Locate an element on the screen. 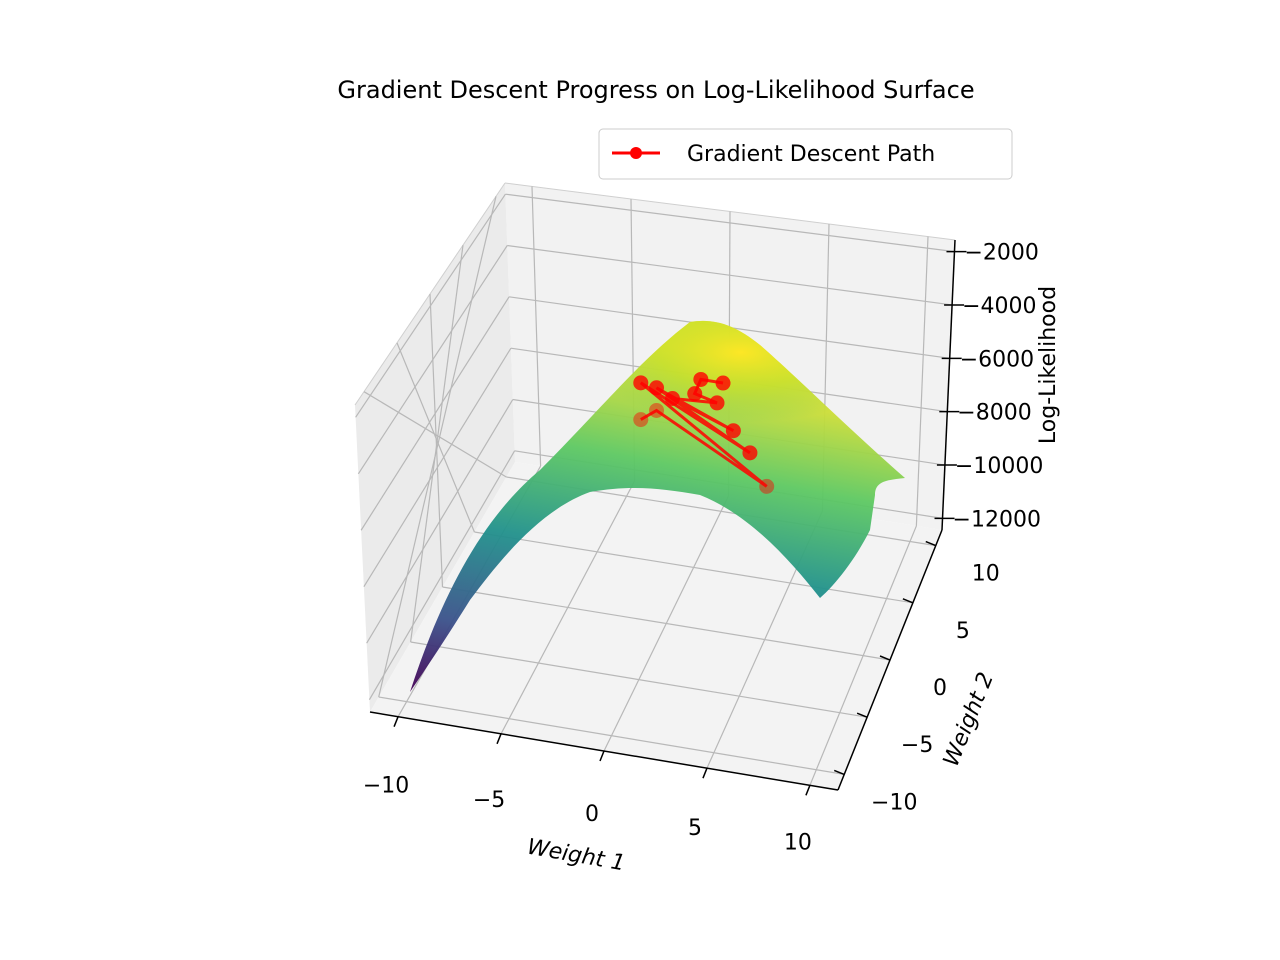 This screenshot has height=960, width=1280. y-axis-ticks: −10 −5 0 5 10 is located at coordinates (916, 677).